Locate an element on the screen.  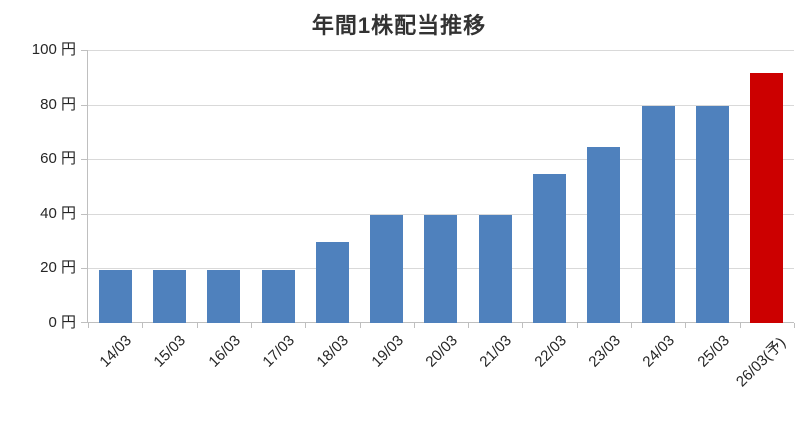
x-axis-label: 21/03 is located at coordinates (496, 351).